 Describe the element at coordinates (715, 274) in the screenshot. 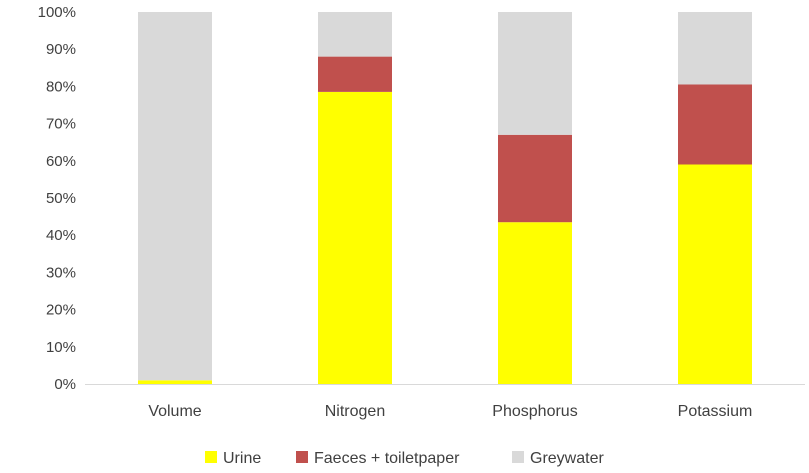

I see `bar-potassium-urine` at that location.